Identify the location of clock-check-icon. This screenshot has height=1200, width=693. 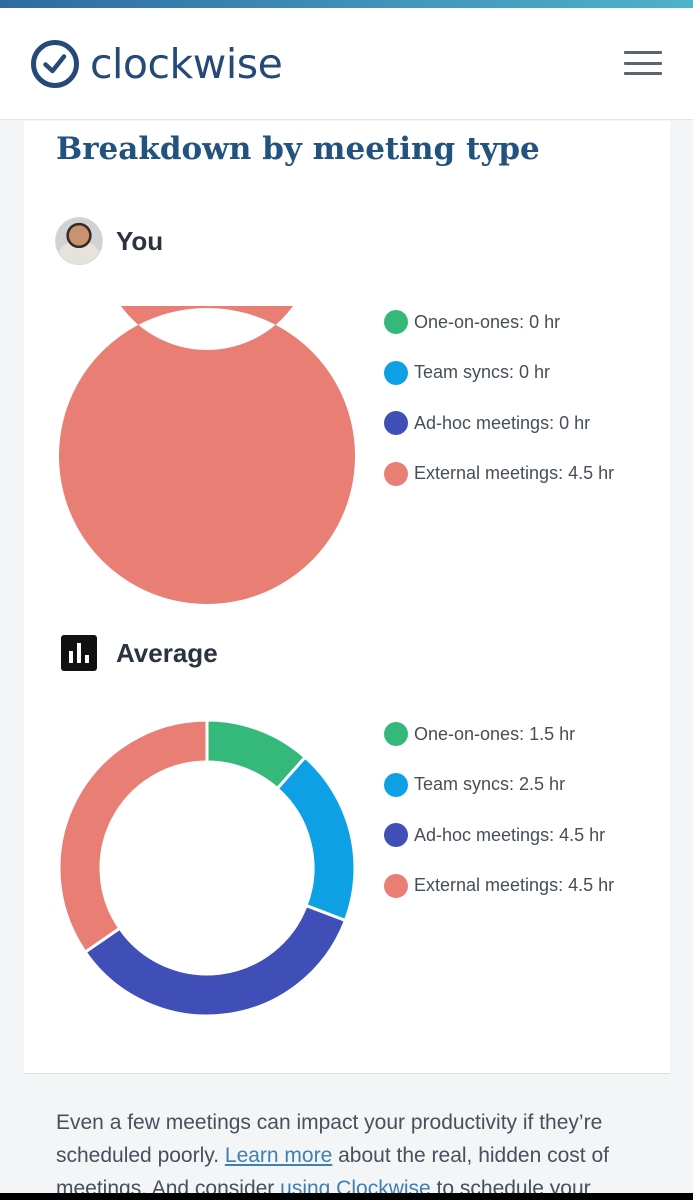
(55, 64).